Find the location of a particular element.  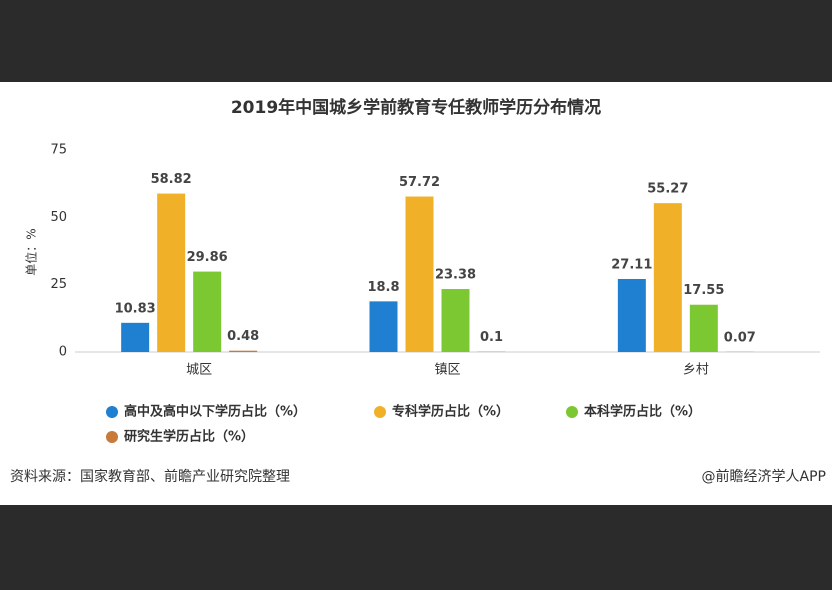

x-tick-label: 乡村 is located at coordinates (696, 370).